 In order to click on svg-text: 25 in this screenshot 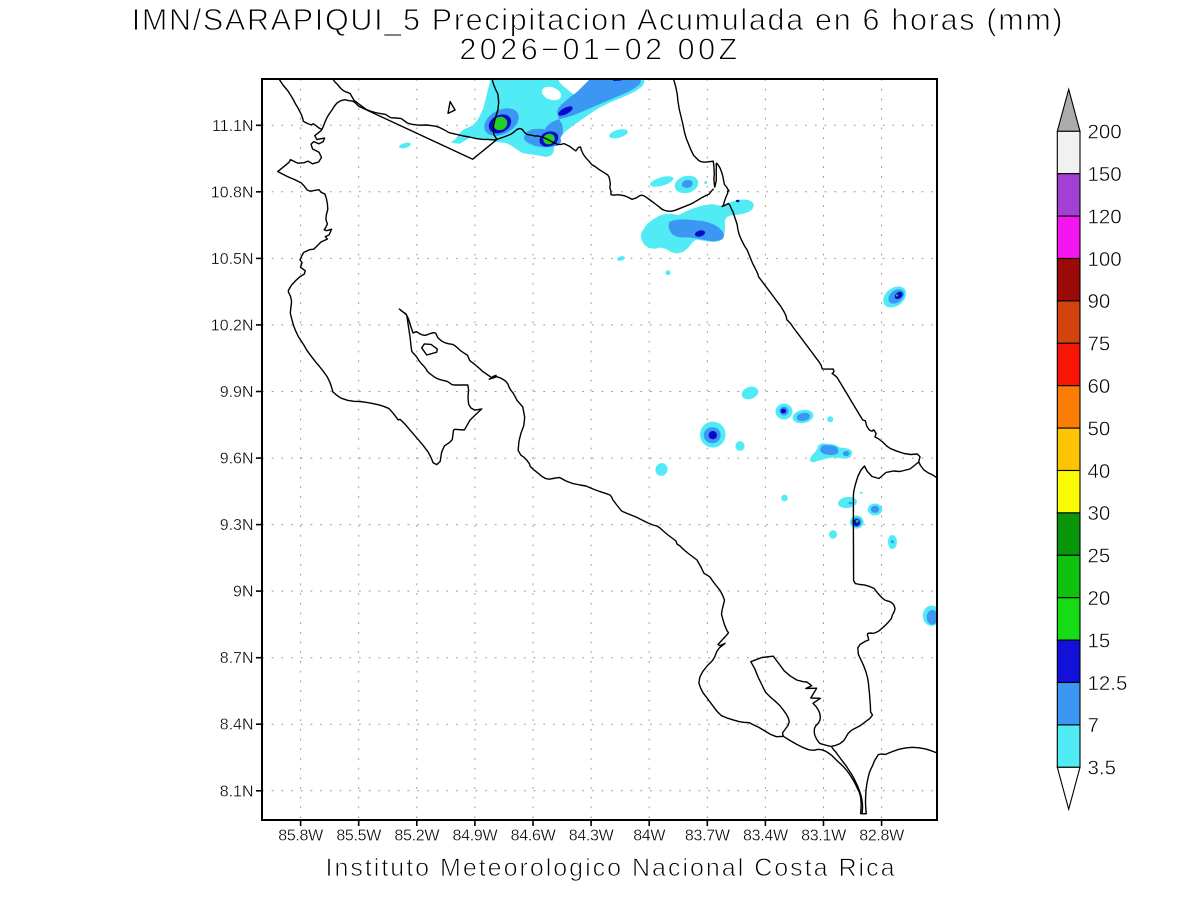, I will do `click(1099, 556)`.